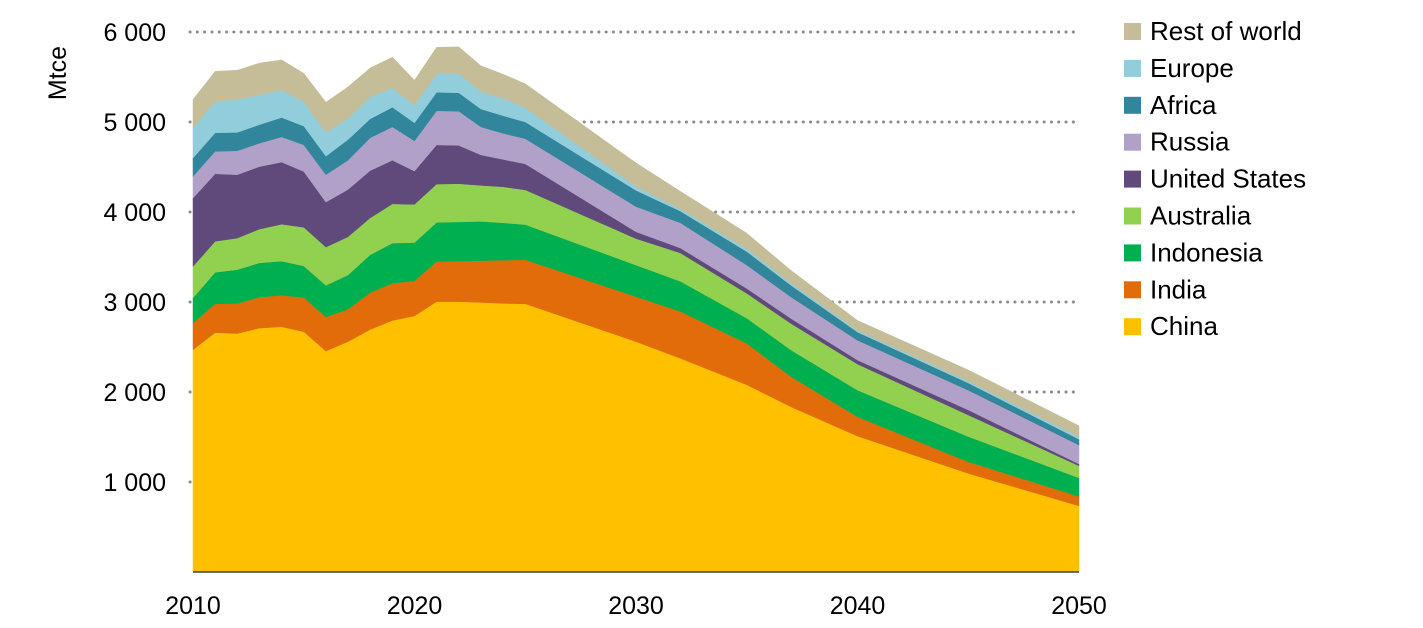 This screenshot has width=1423, height=628. I want to click on legend-label: Australia, so click(1201, 216).